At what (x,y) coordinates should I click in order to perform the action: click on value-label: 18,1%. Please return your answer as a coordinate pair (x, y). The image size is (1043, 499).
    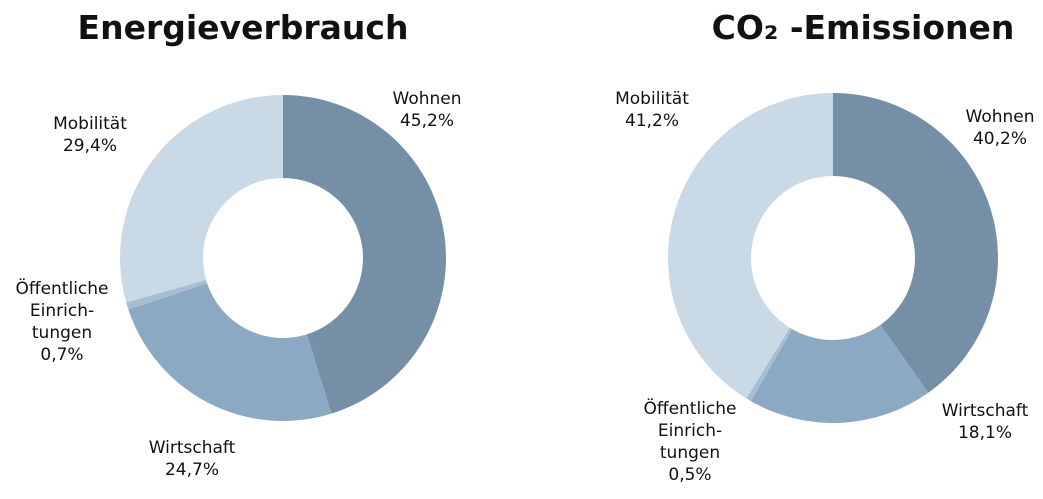
    Looking at the image, I should click on (984, 433).